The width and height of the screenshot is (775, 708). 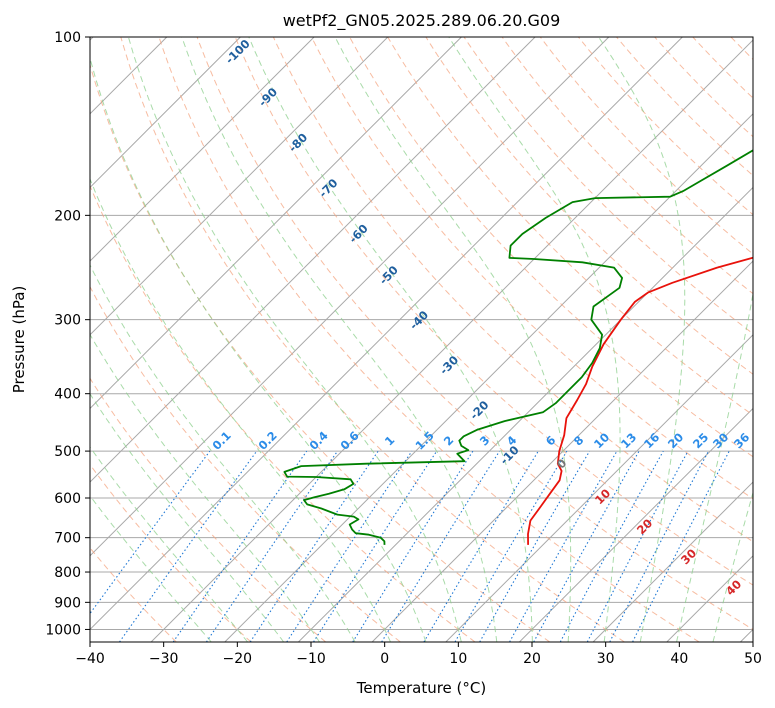 I want to click on y-tick-label: 900, so click(x=67, y=603).